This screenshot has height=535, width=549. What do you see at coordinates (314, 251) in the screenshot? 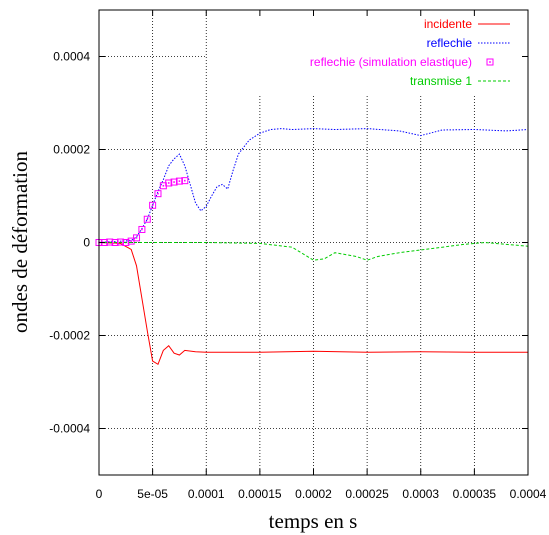
I see `transmise-1-line` at bounding box center [314, 251].